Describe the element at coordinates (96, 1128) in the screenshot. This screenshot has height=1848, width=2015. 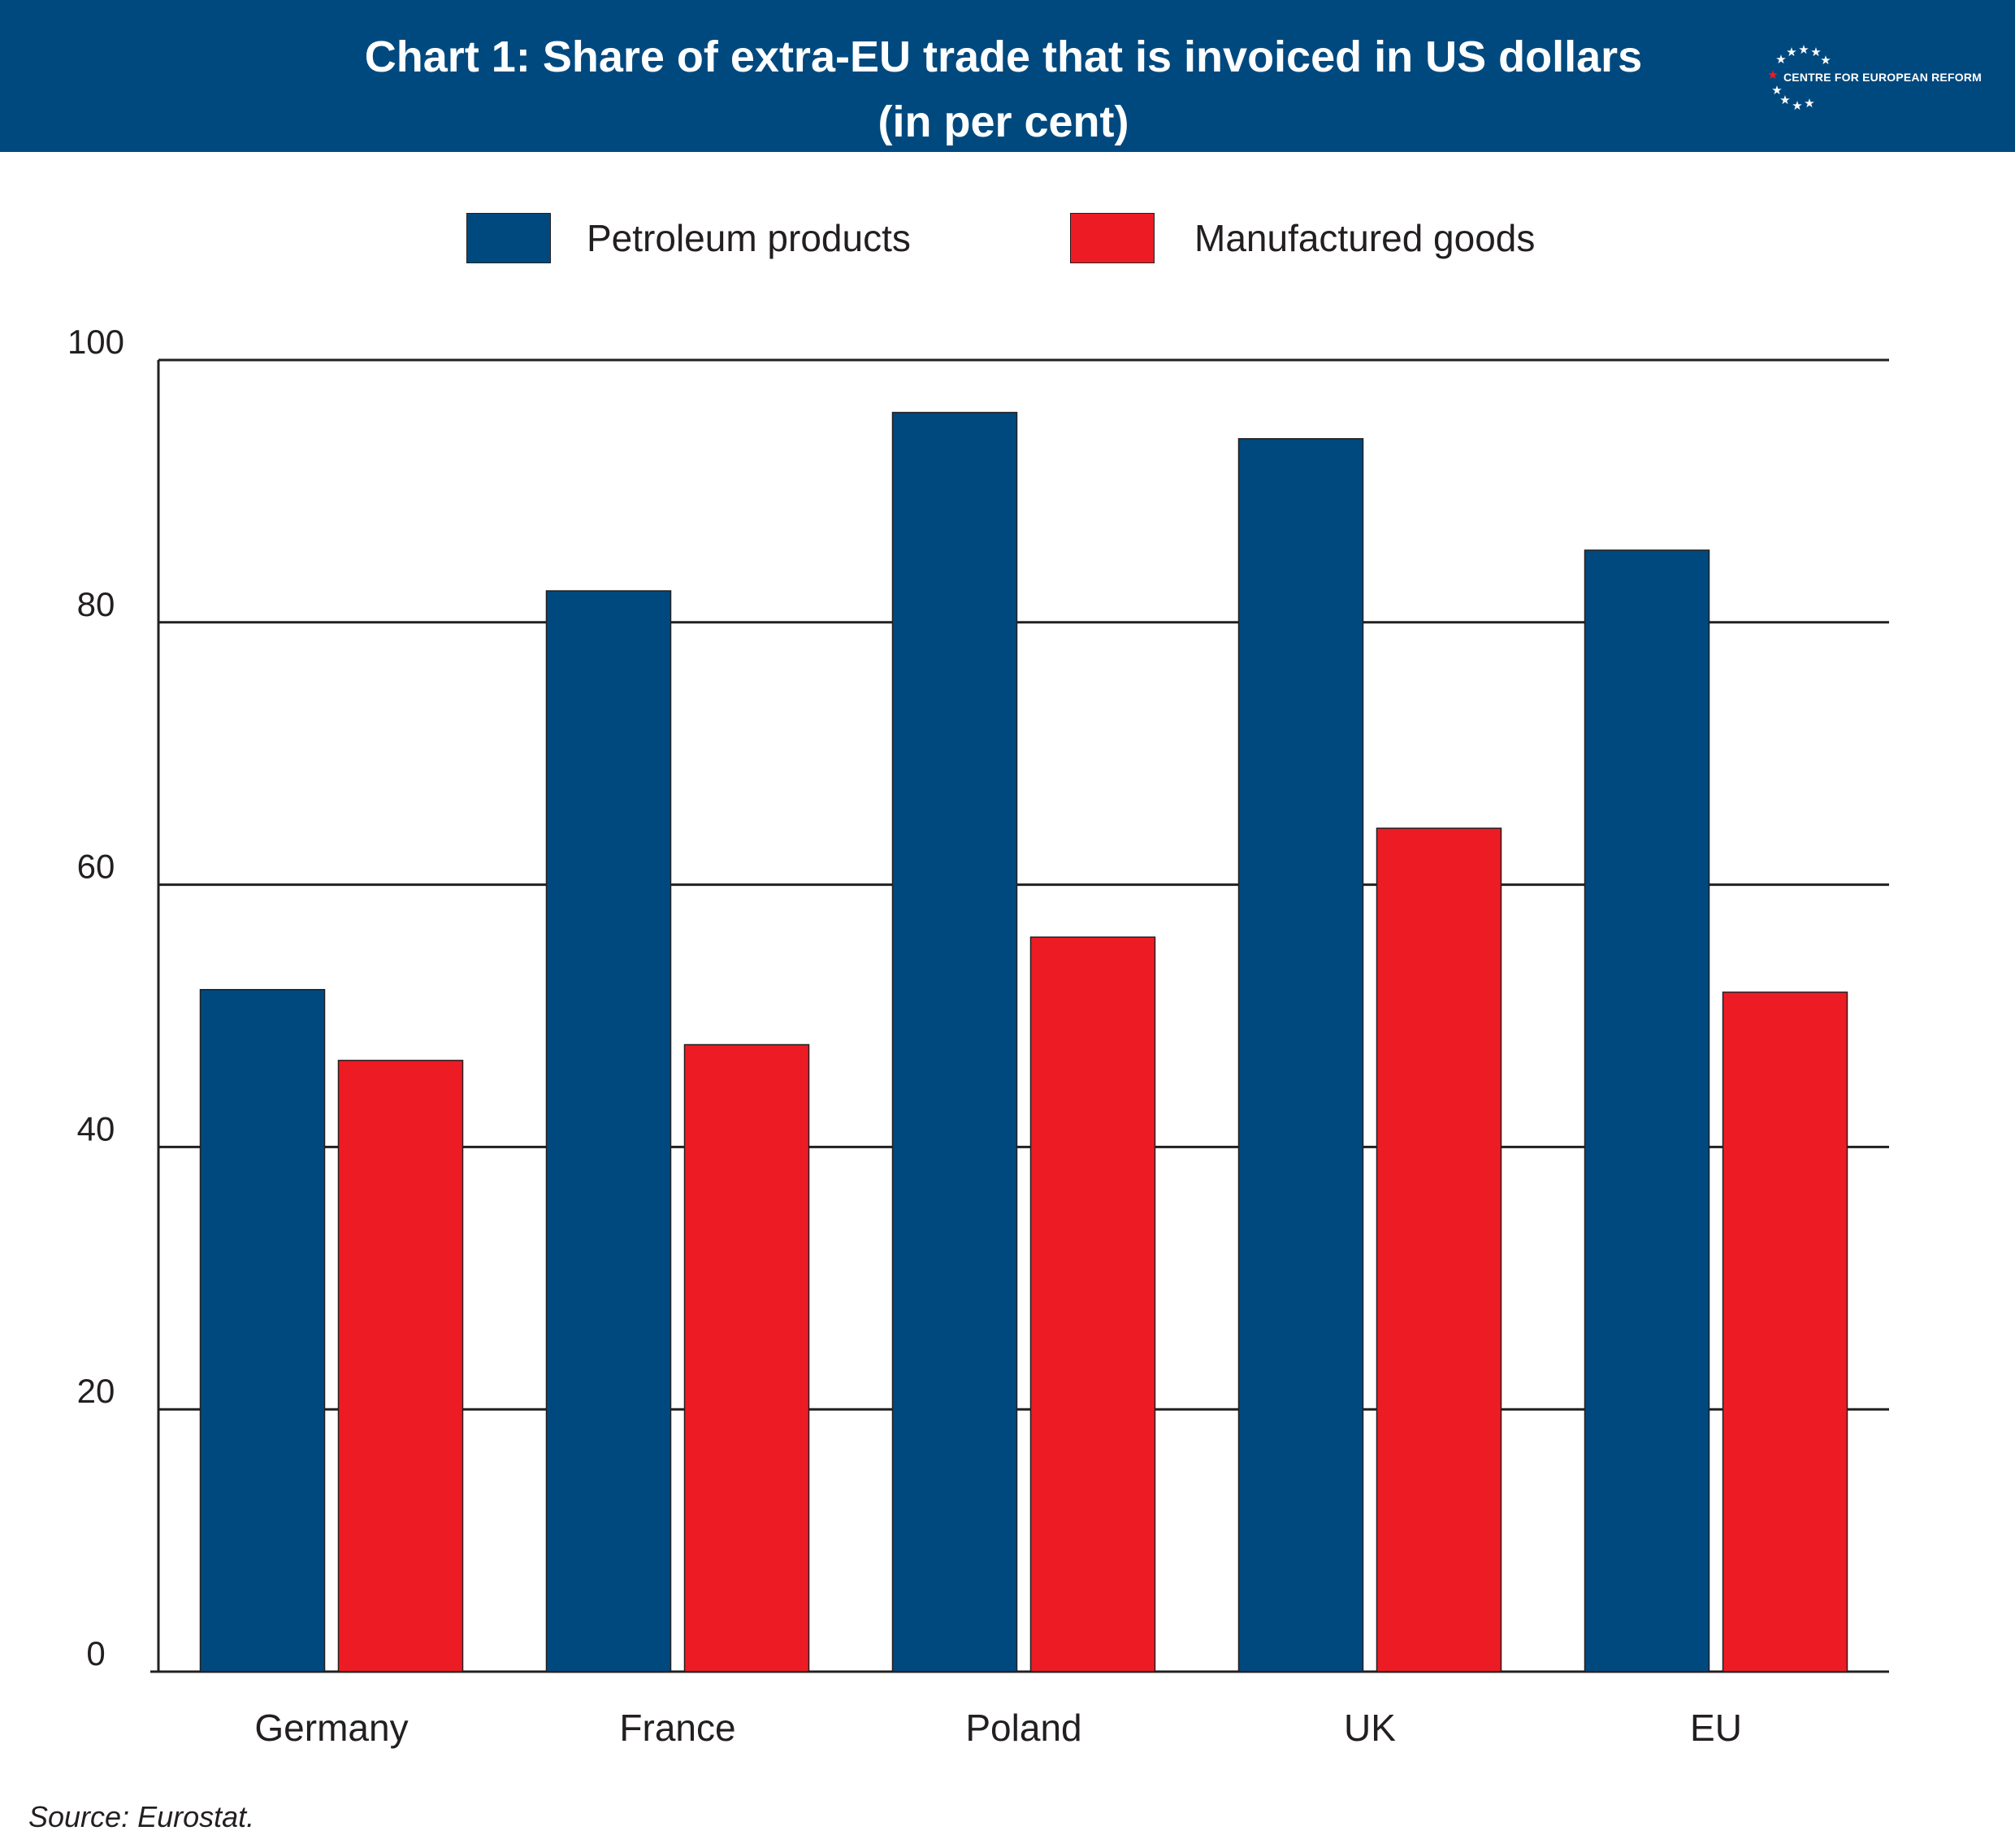
I see `y-tick-label: 40` at that location.